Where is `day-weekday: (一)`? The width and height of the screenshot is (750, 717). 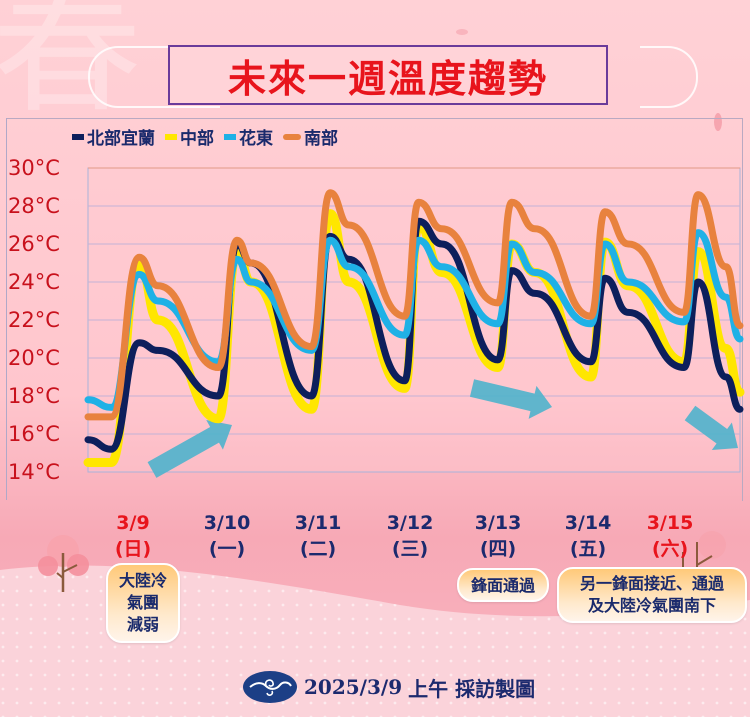 day-weekday: (一) is located at coordinates (227, 549).